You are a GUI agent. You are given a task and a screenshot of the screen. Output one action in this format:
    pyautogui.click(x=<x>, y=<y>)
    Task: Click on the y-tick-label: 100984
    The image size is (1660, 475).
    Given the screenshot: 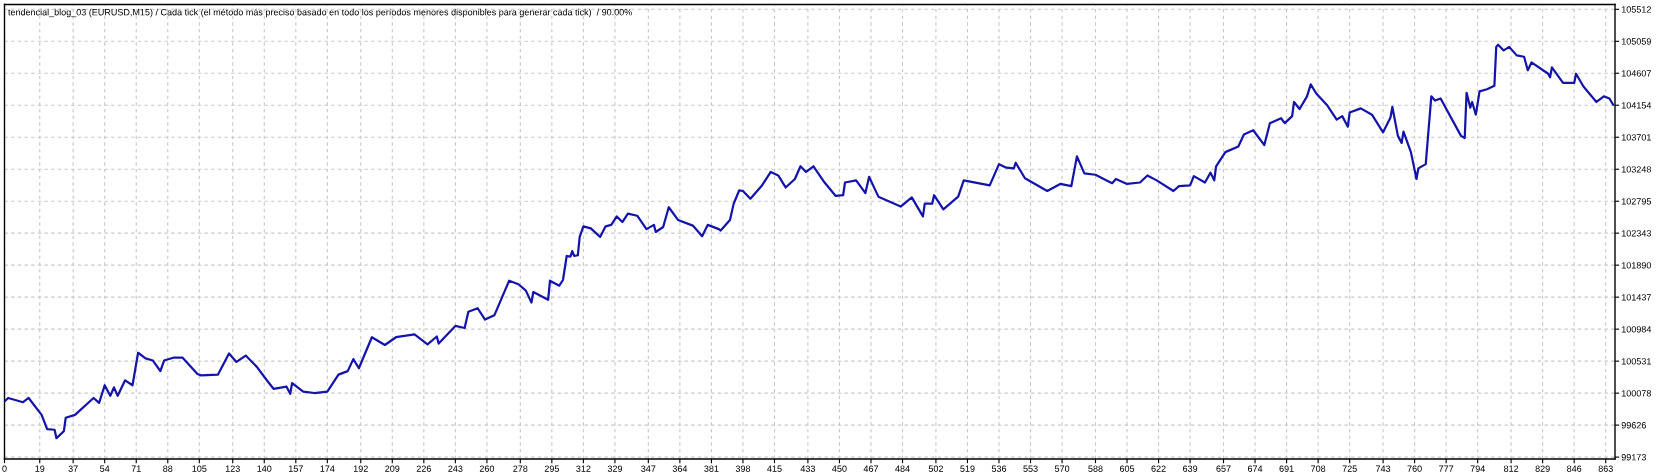 What is the action you would take?
    pyautogui.click(x=1636, y=329)
    